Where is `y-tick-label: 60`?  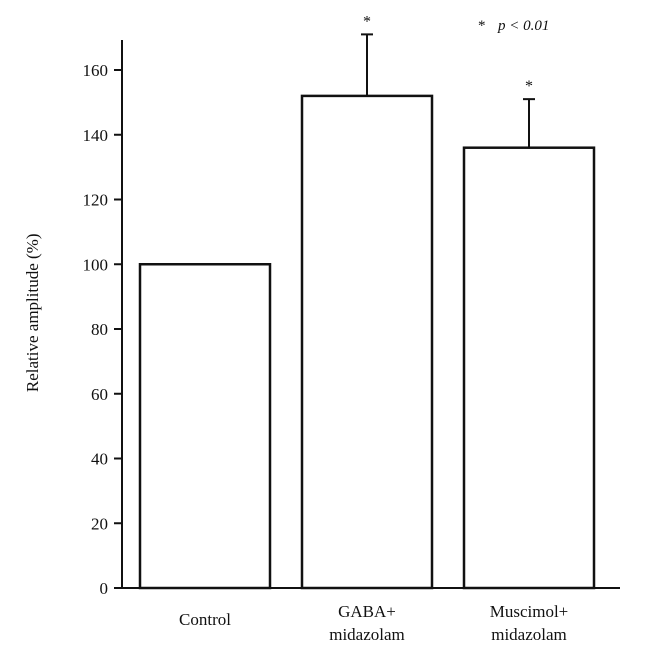
y-tick-label: 60 is located at coordinates (99, 394).